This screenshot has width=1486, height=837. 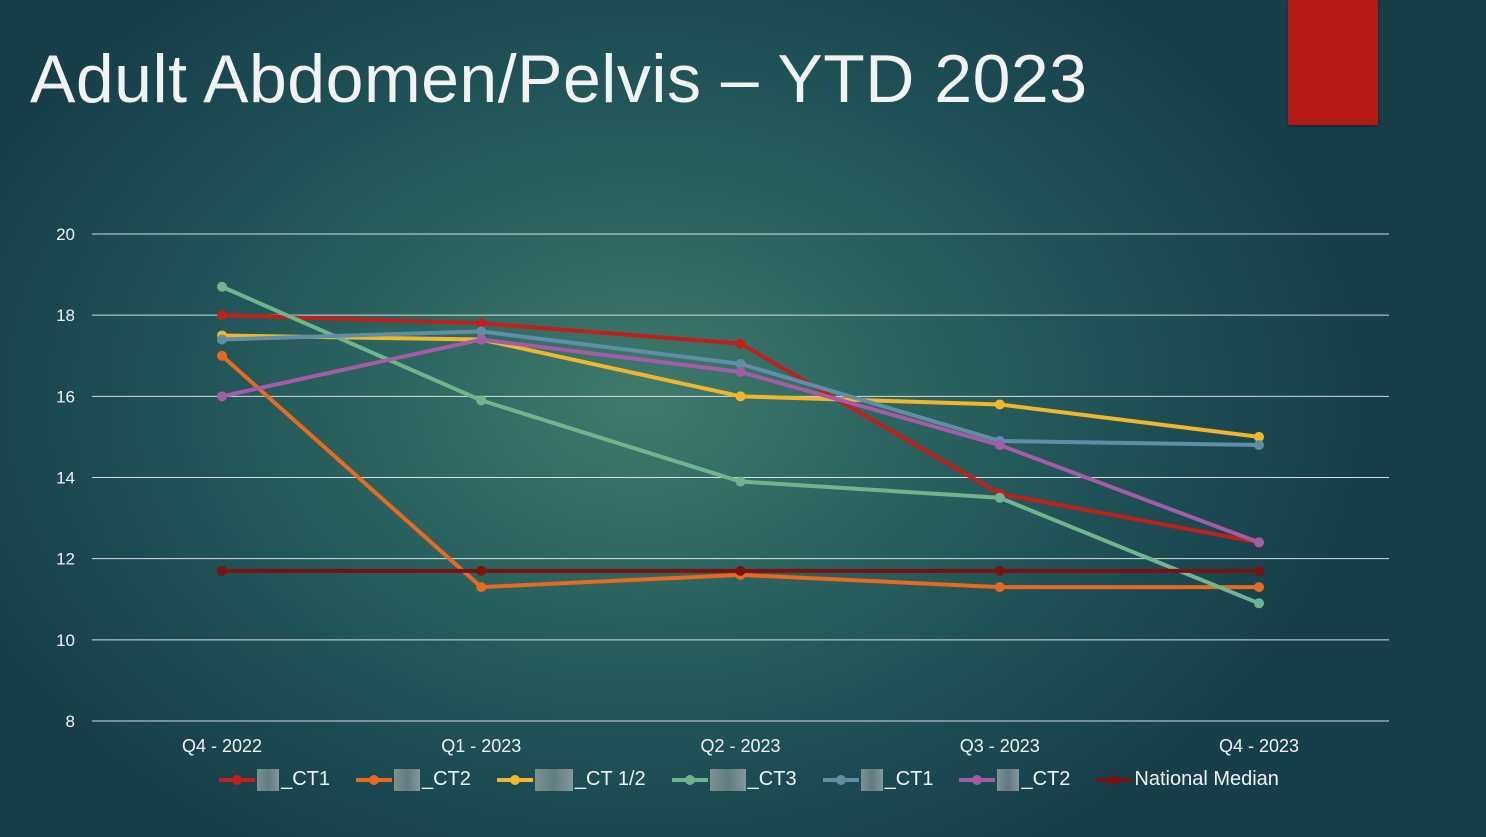 I want to click on y-tick-label: 18, so click(x=65, y=315).